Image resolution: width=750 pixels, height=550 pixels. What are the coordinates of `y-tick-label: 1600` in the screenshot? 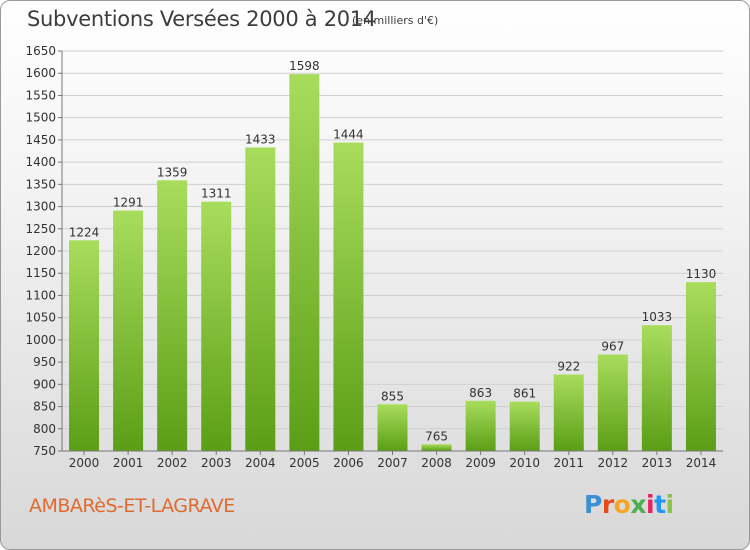 It's located at (40, 73).